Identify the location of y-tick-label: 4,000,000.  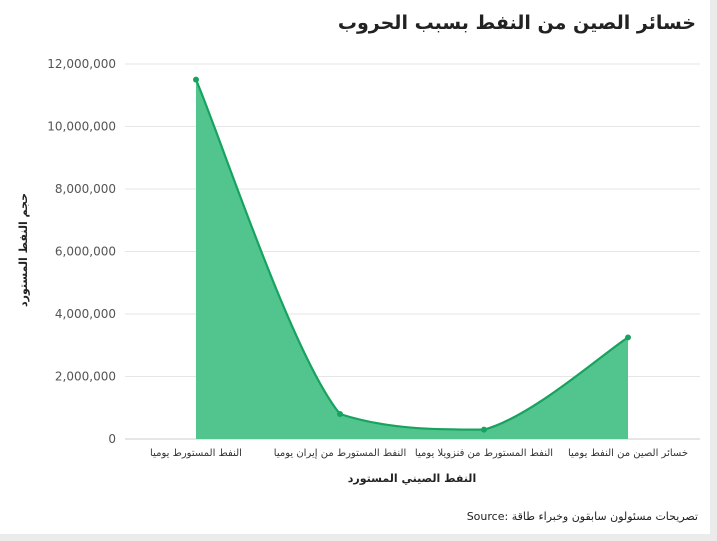
(85, 314).